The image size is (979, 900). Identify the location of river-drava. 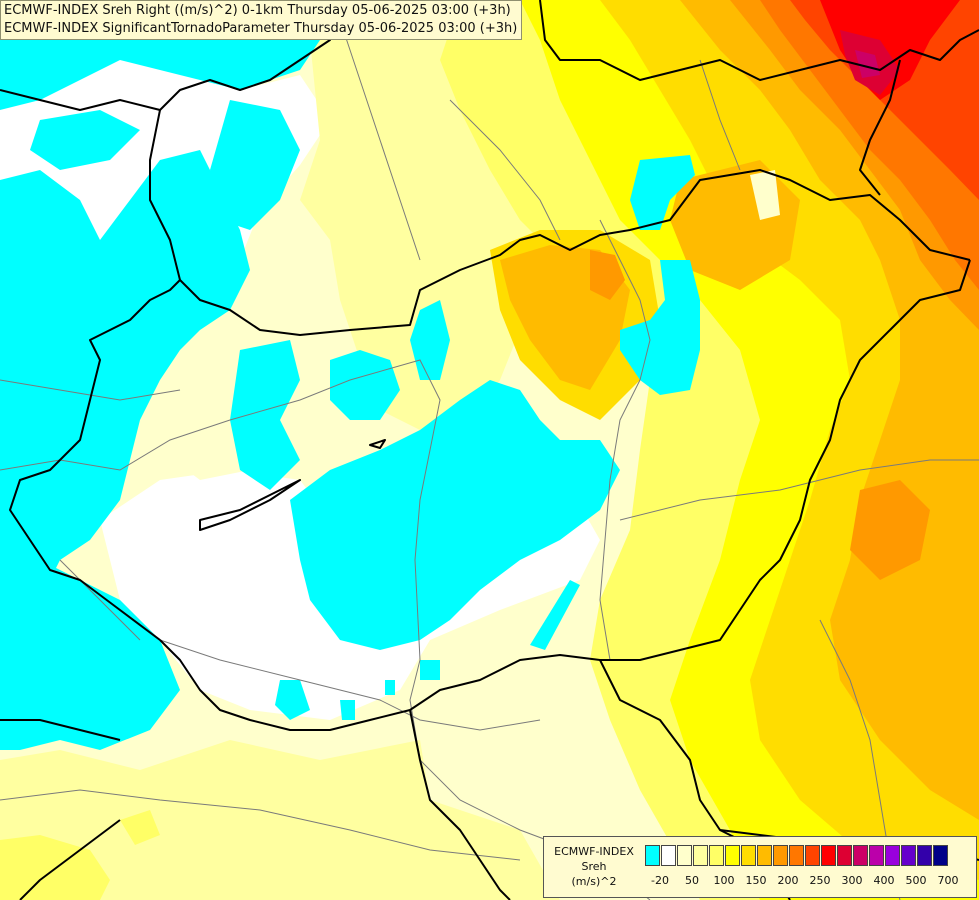
(350, 685).